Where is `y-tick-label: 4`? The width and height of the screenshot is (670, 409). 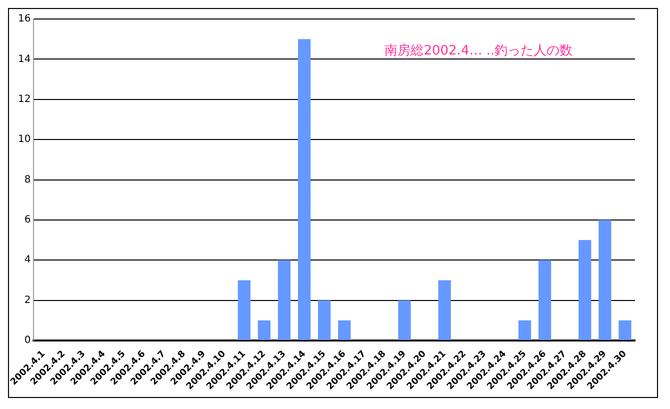
y-tick-label: 4 is located at coordinates (27, 260).